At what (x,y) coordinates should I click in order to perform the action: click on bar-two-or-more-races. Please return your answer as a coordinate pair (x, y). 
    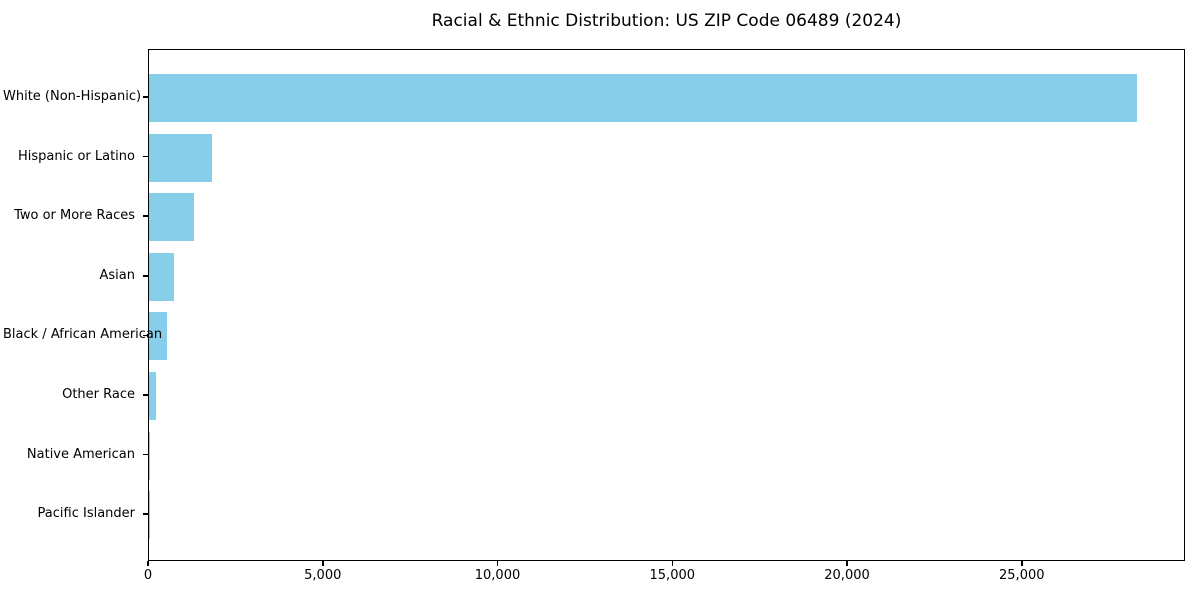
    Looking at the image, I should click on (172, 217).